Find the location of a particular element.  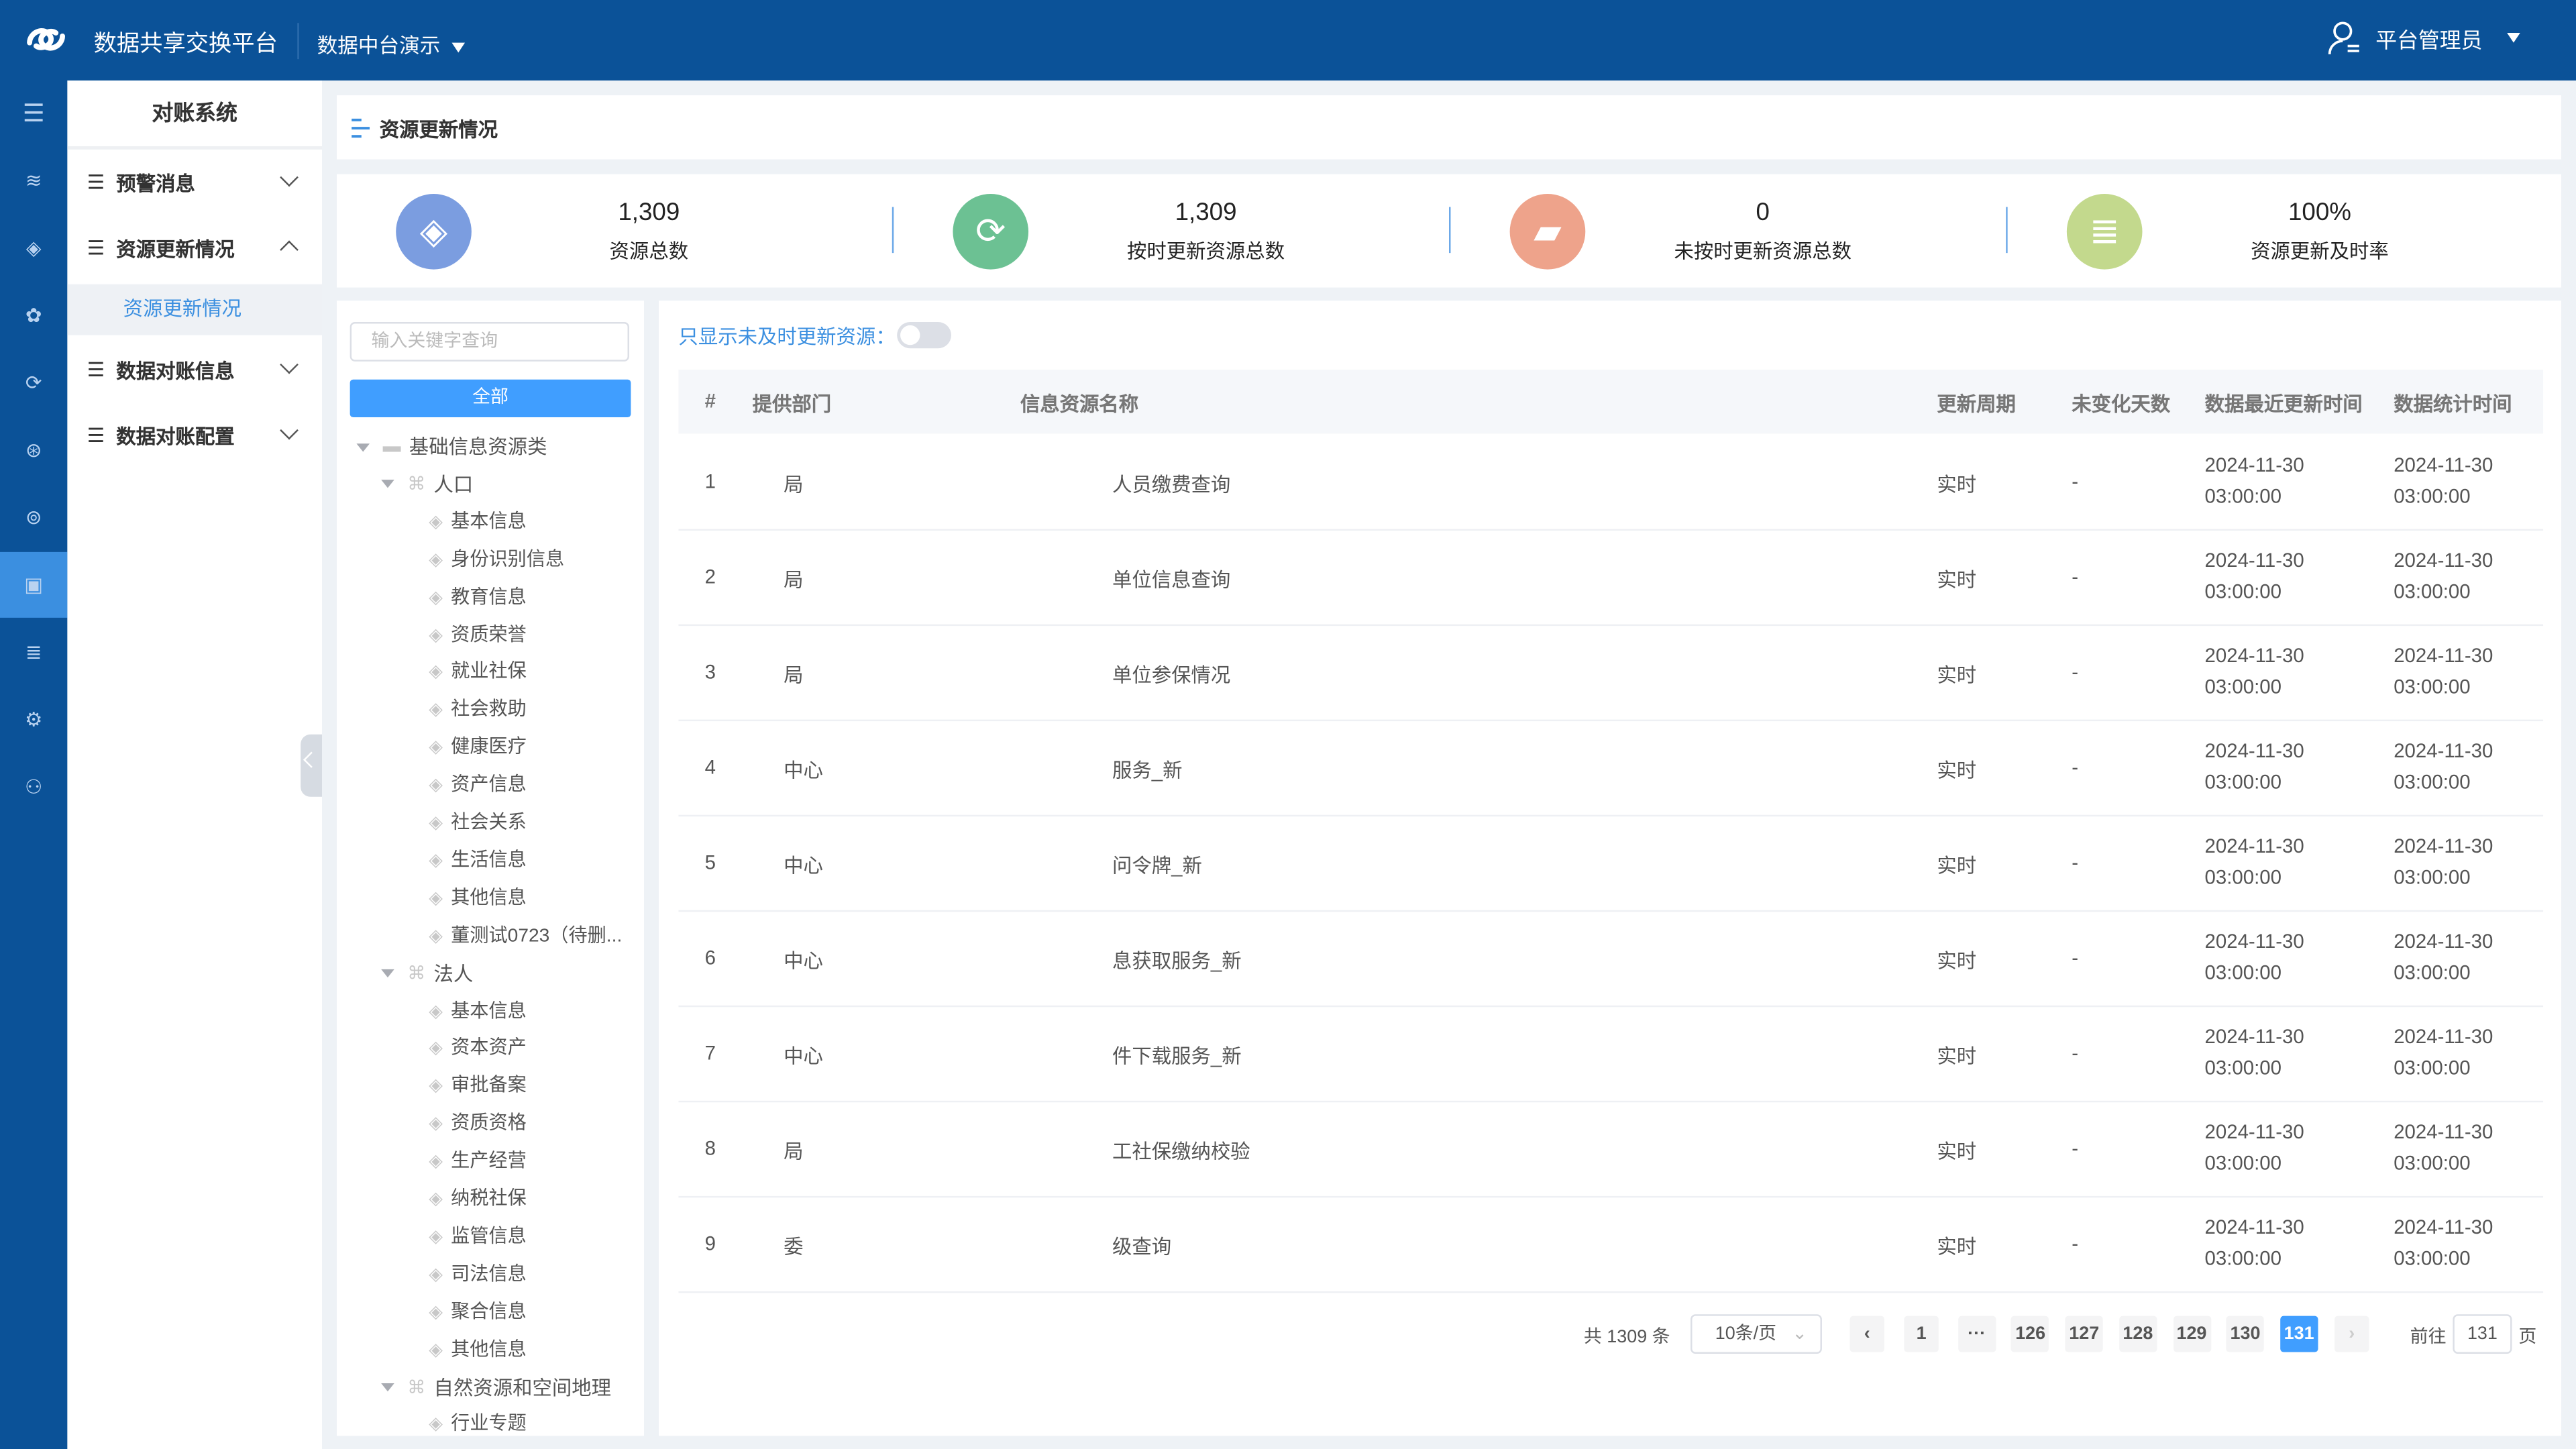

tree-node: ⌘ 自然资源和空间地理 is located at coordinates (496, 1387).